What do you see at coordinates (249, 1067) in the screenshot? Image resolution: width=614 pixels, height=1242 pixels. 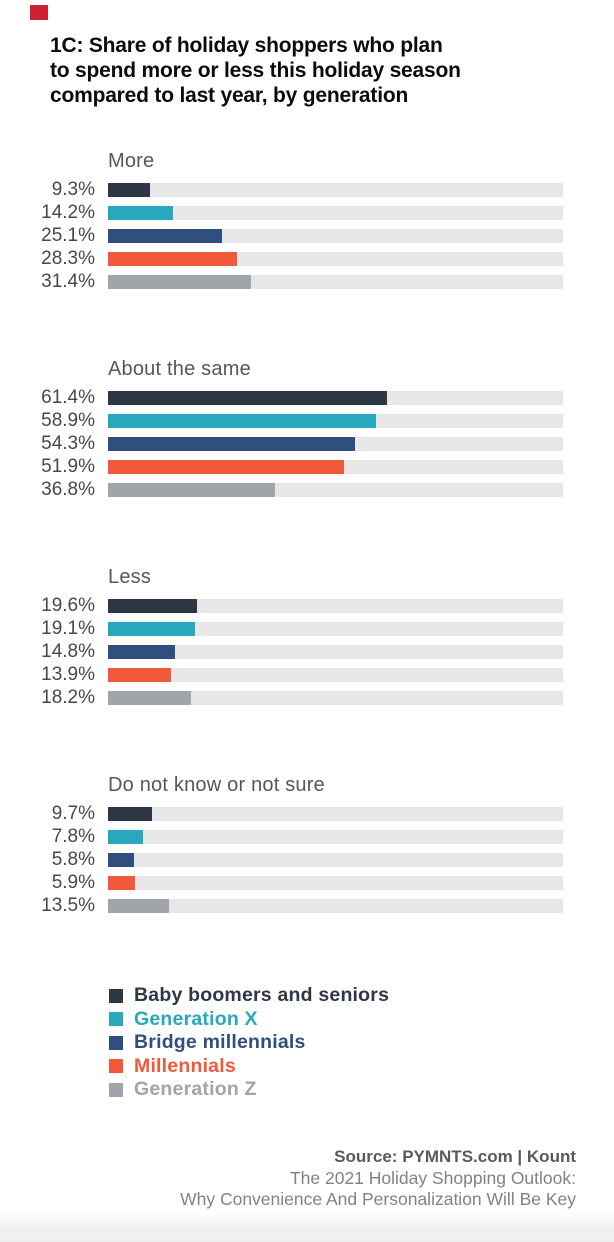 I see `legend-item: Millennials` at bounding box center [249, 1067].